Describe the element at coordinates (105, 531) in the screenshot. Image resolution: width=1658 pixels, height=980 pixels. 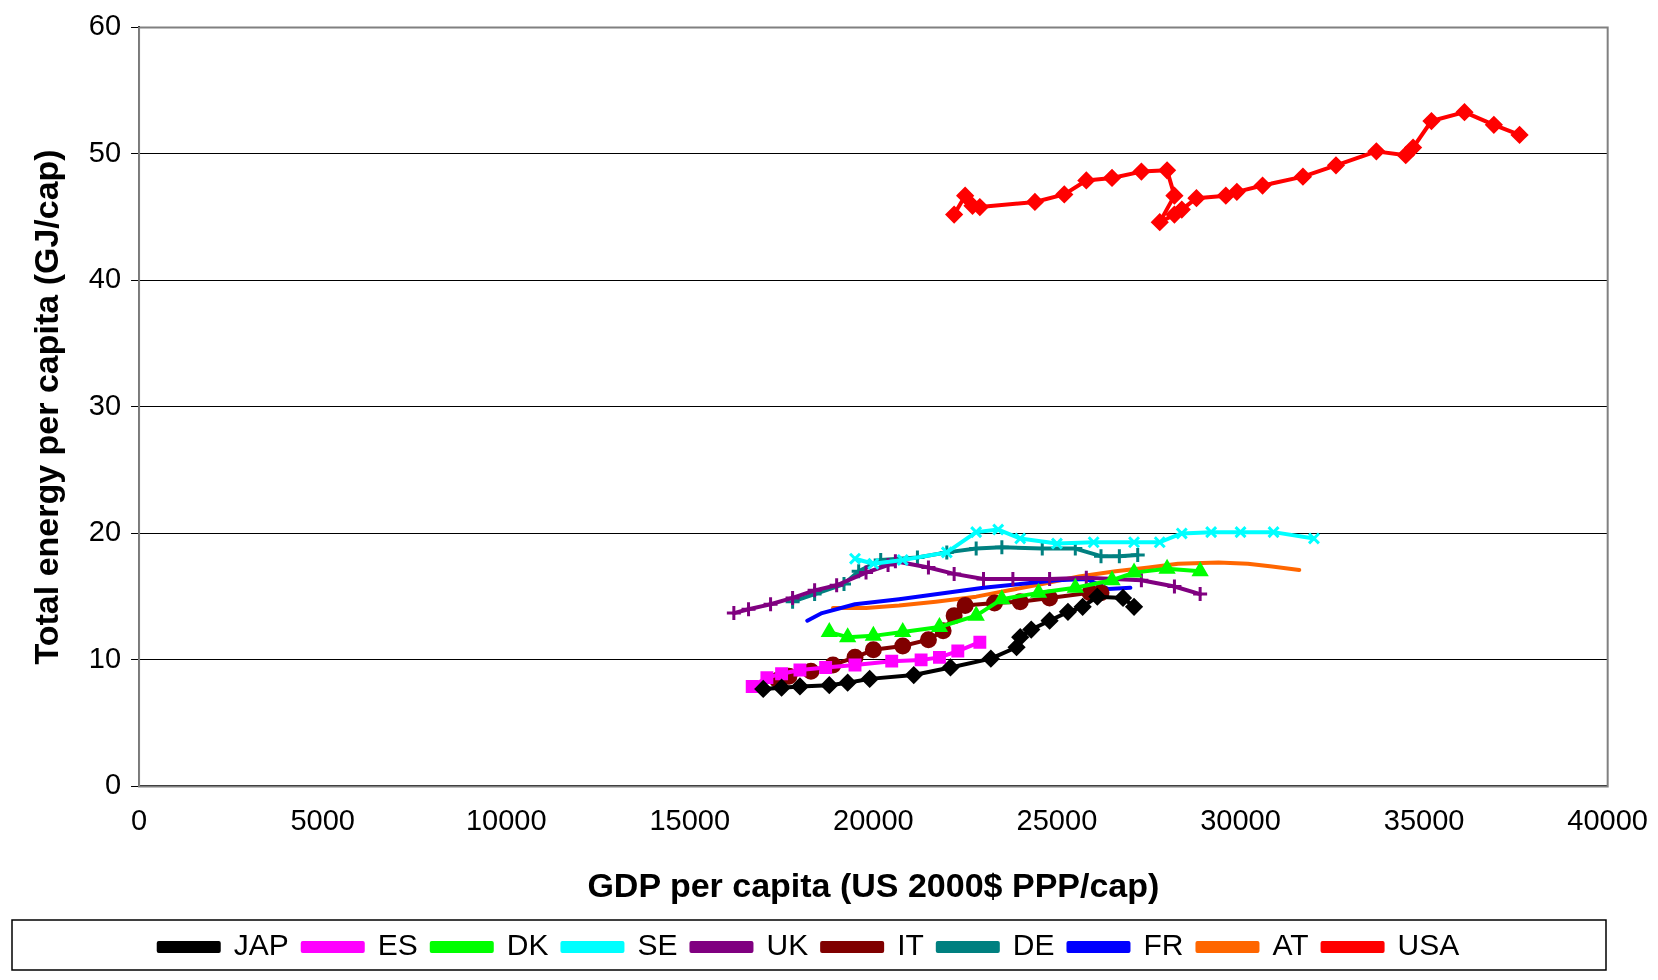
I see `y-tick-label: 20` at that location.